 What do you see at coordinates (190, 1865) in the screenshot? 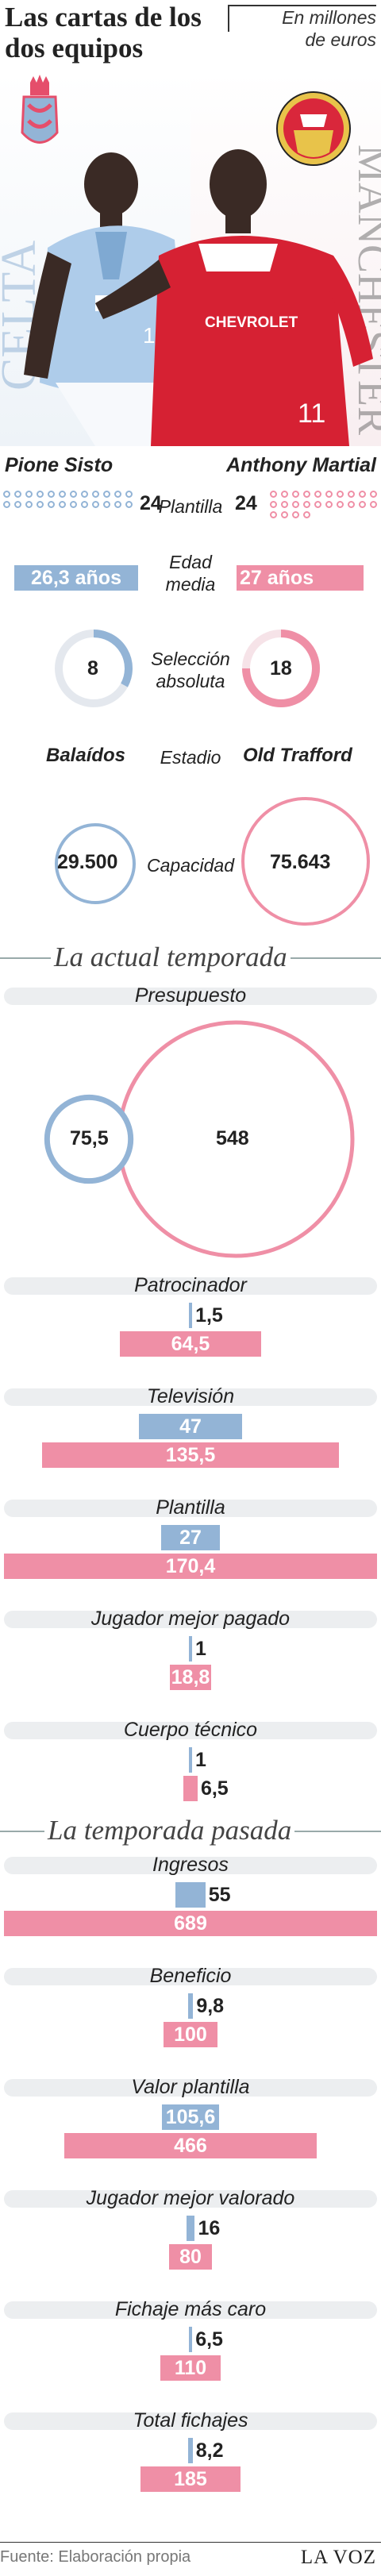
I see `category-label: Ingresos` at bounding box center [190, 1865].